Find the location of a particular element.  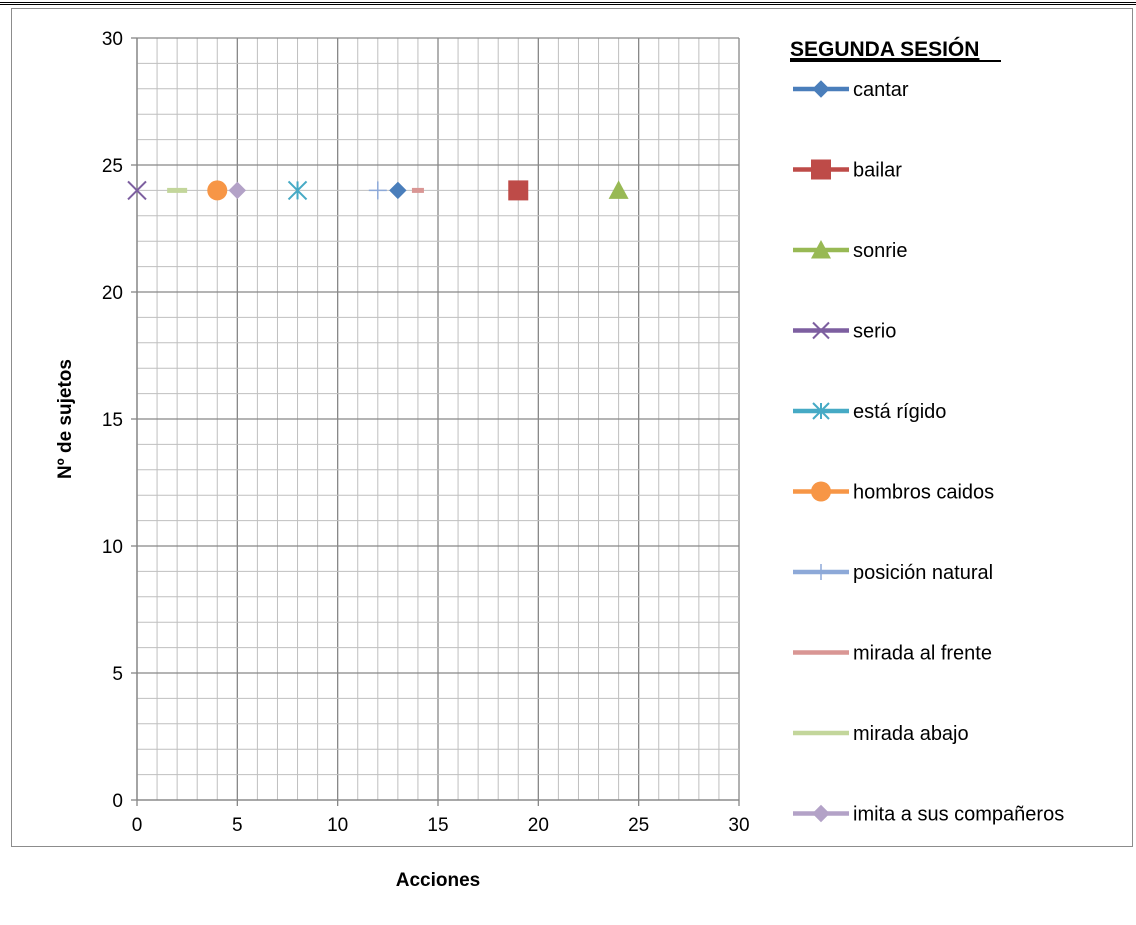

legend-item: hombros caidos is located at coordinates (893, 492).